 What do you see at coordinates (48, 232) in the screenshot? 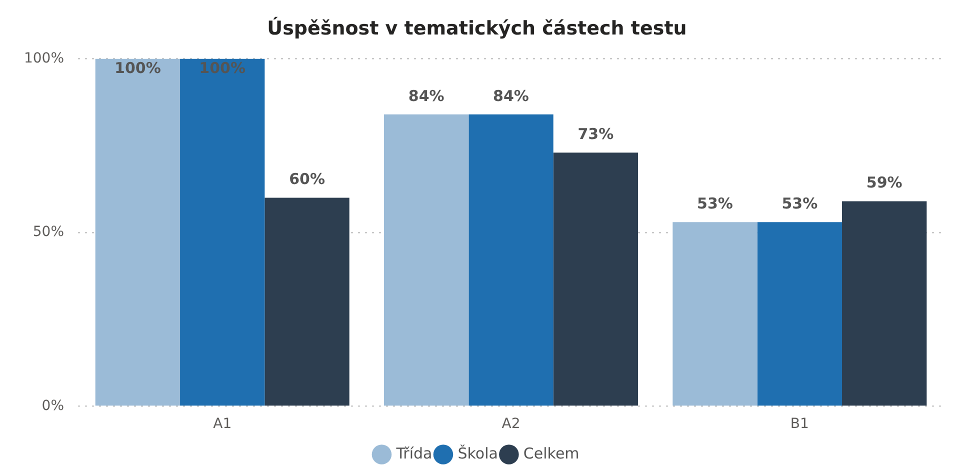
I see `y-tick-label: 50%` at bounding box center [48, 232].